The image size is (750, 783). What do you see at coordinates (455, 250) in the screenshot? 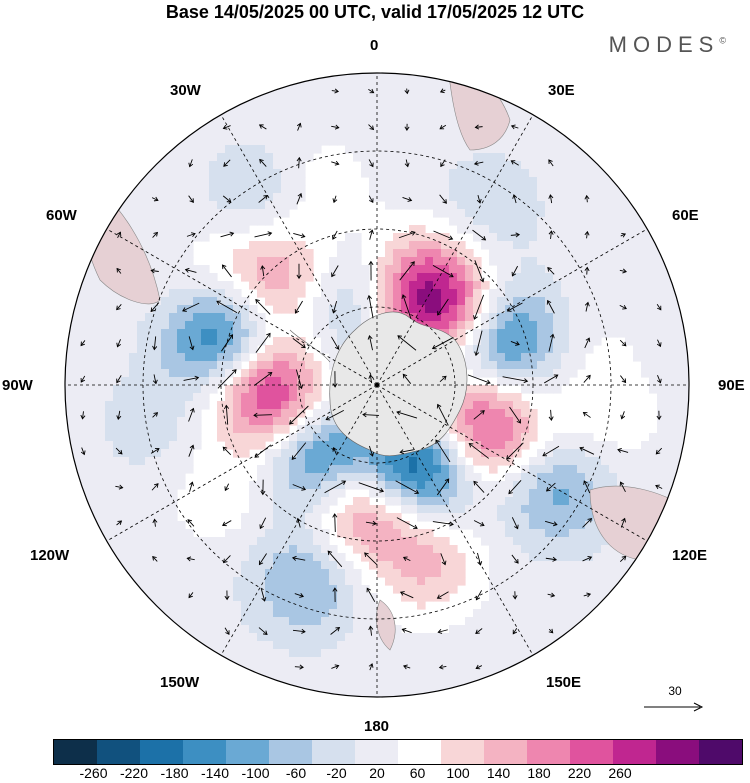
I see `meridian-line` at bounding box center [455, 250].